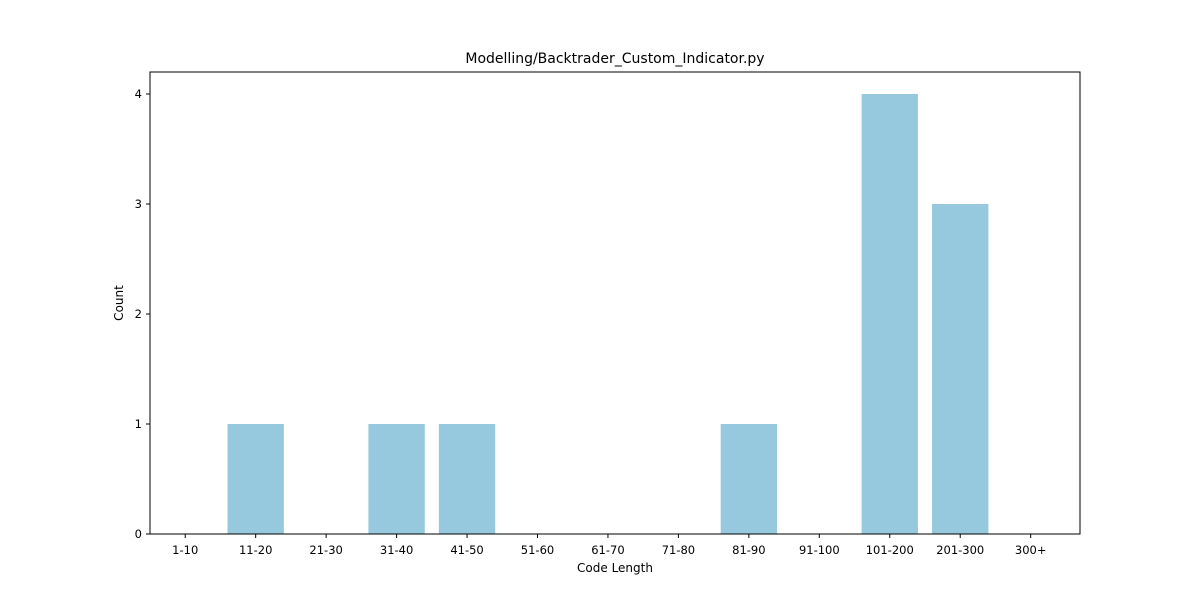 Image resolution: width=1200 pixels, height=604 pixels. Describe the element at coordinates (615, 568) in the screenshot. I see `x-axis-label: Code Length` at that location.